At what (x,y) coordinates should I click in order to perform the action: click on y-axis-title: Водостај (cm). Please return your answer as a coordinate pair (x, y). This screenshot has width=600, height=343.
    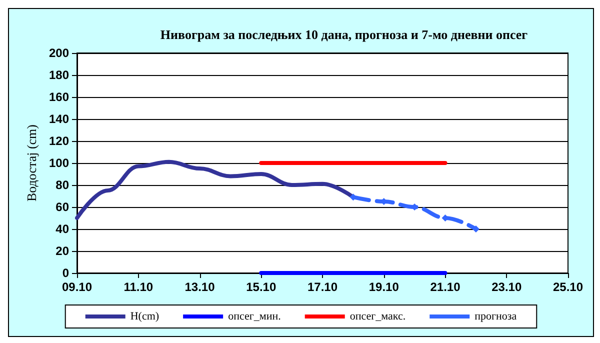
    Looking at the image, I should click on (32, 163).